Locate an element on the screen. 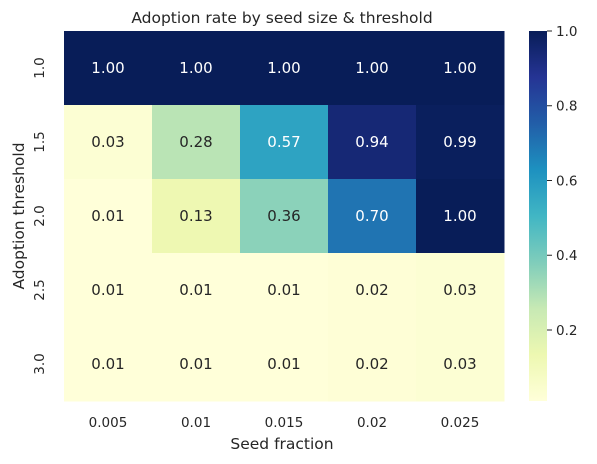 The height and width of the screenshot is (464, 597). x-axis-label: Seed fraction is located at coordinates (281, 444).